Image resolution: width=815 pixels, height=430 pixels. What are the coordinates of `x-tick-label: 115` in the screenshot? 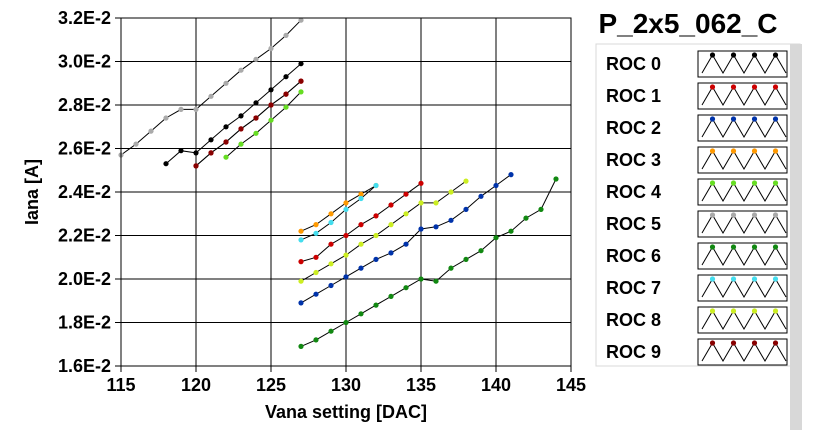 It's located at (120, 385).